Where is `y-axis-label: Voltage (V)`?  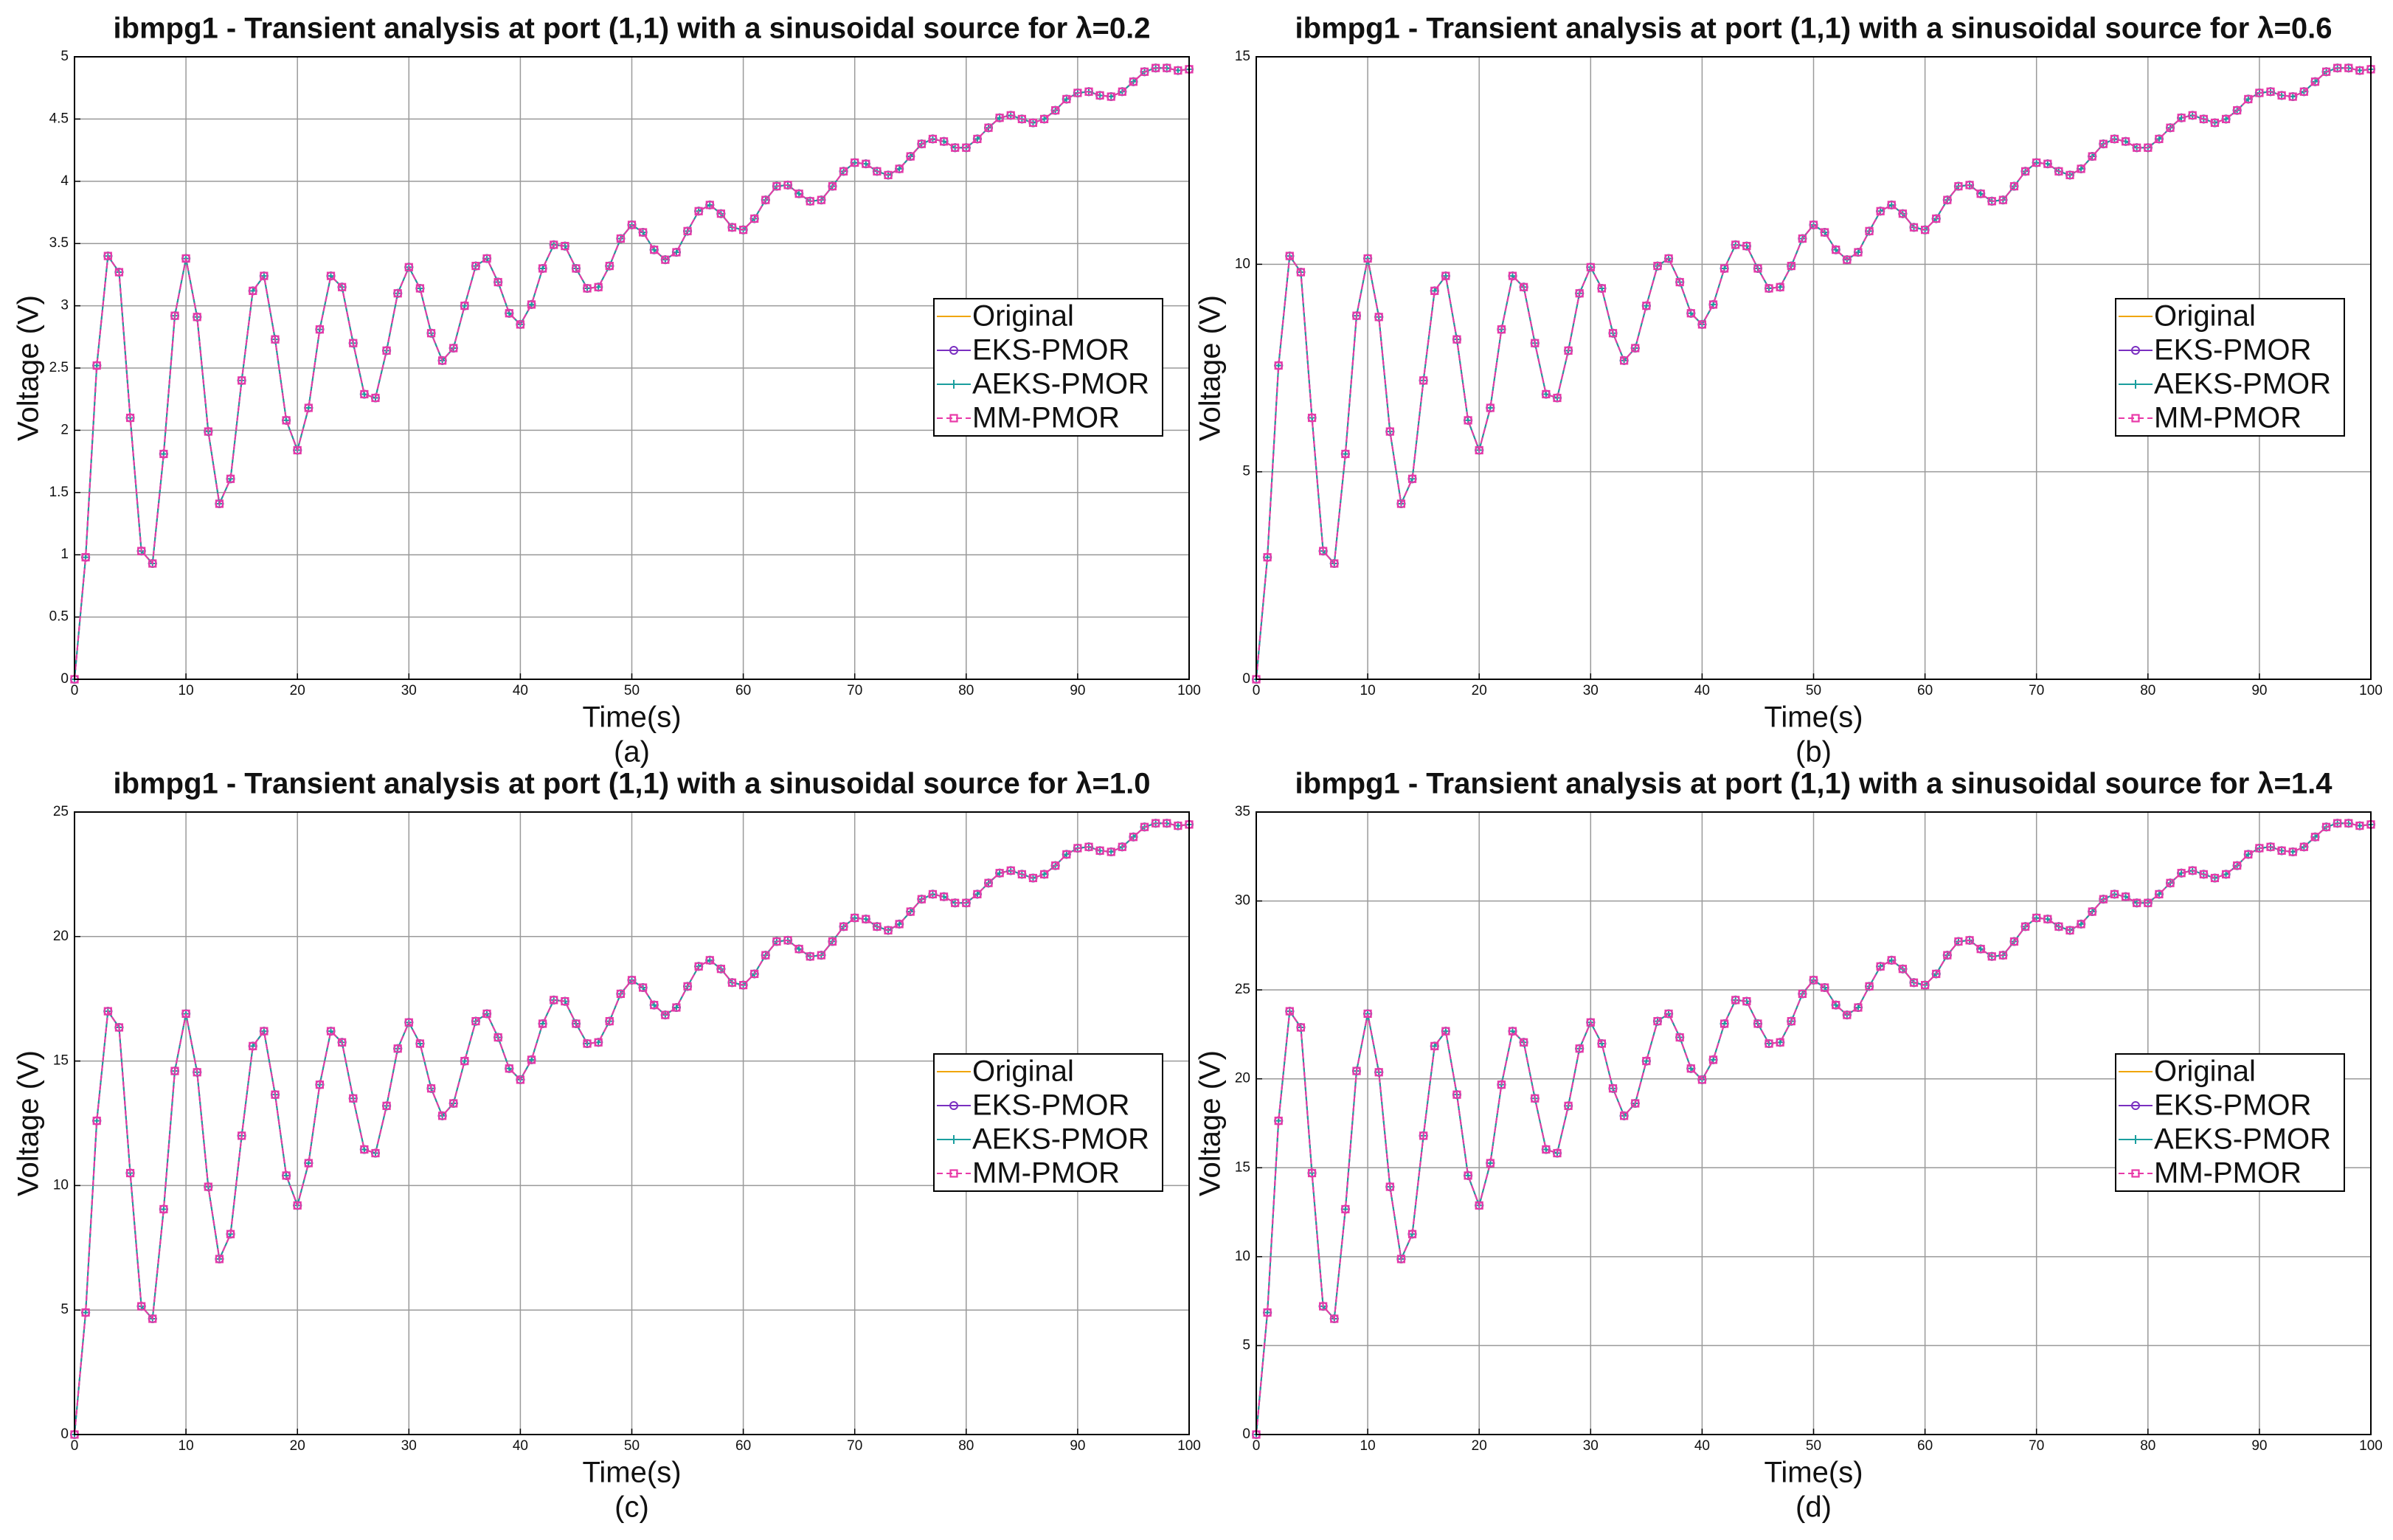
y-axis-label: Voltage (V) is located at coordinates (1210, 368).